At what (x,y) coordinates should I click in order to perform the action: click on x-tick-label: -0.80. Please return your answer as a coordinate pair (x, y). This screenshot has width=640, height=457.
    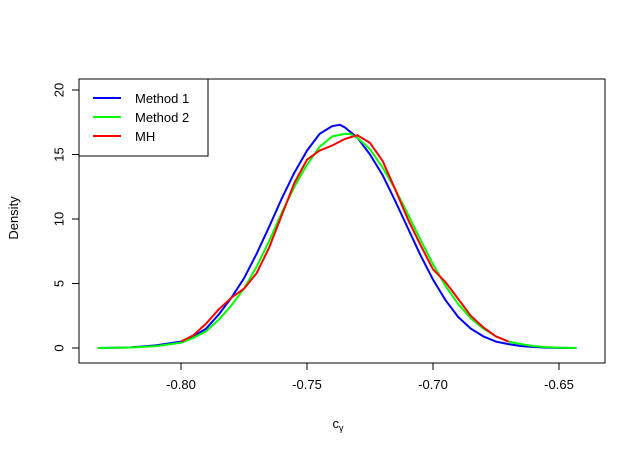
    Looking at the image, I should click on (181, 384).